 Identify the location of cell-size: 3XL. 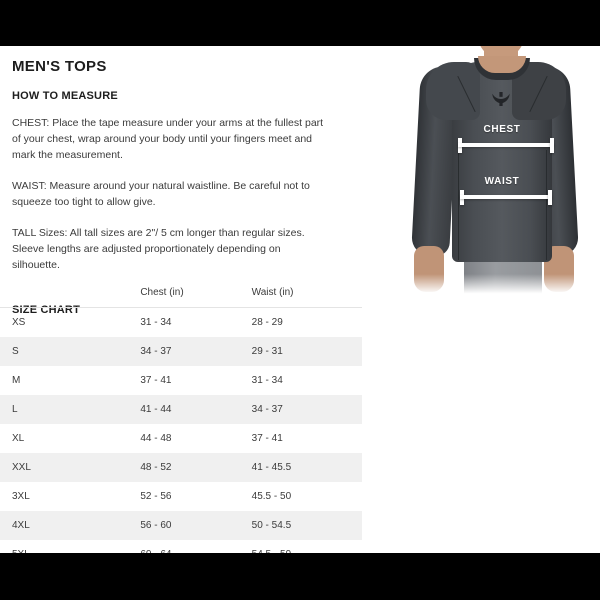
(21, 496).